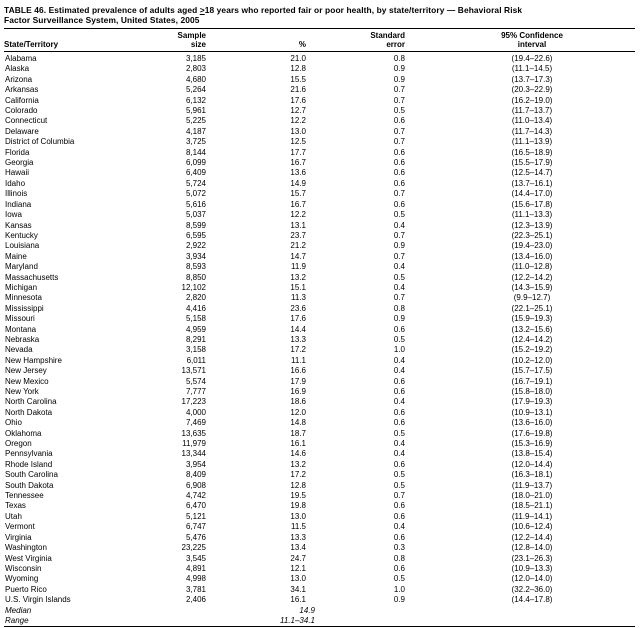  What do you see at coordinates (298, 506) in the screenshot?
I see `cell-pct: 19.8` at bounding box center [298, 506].